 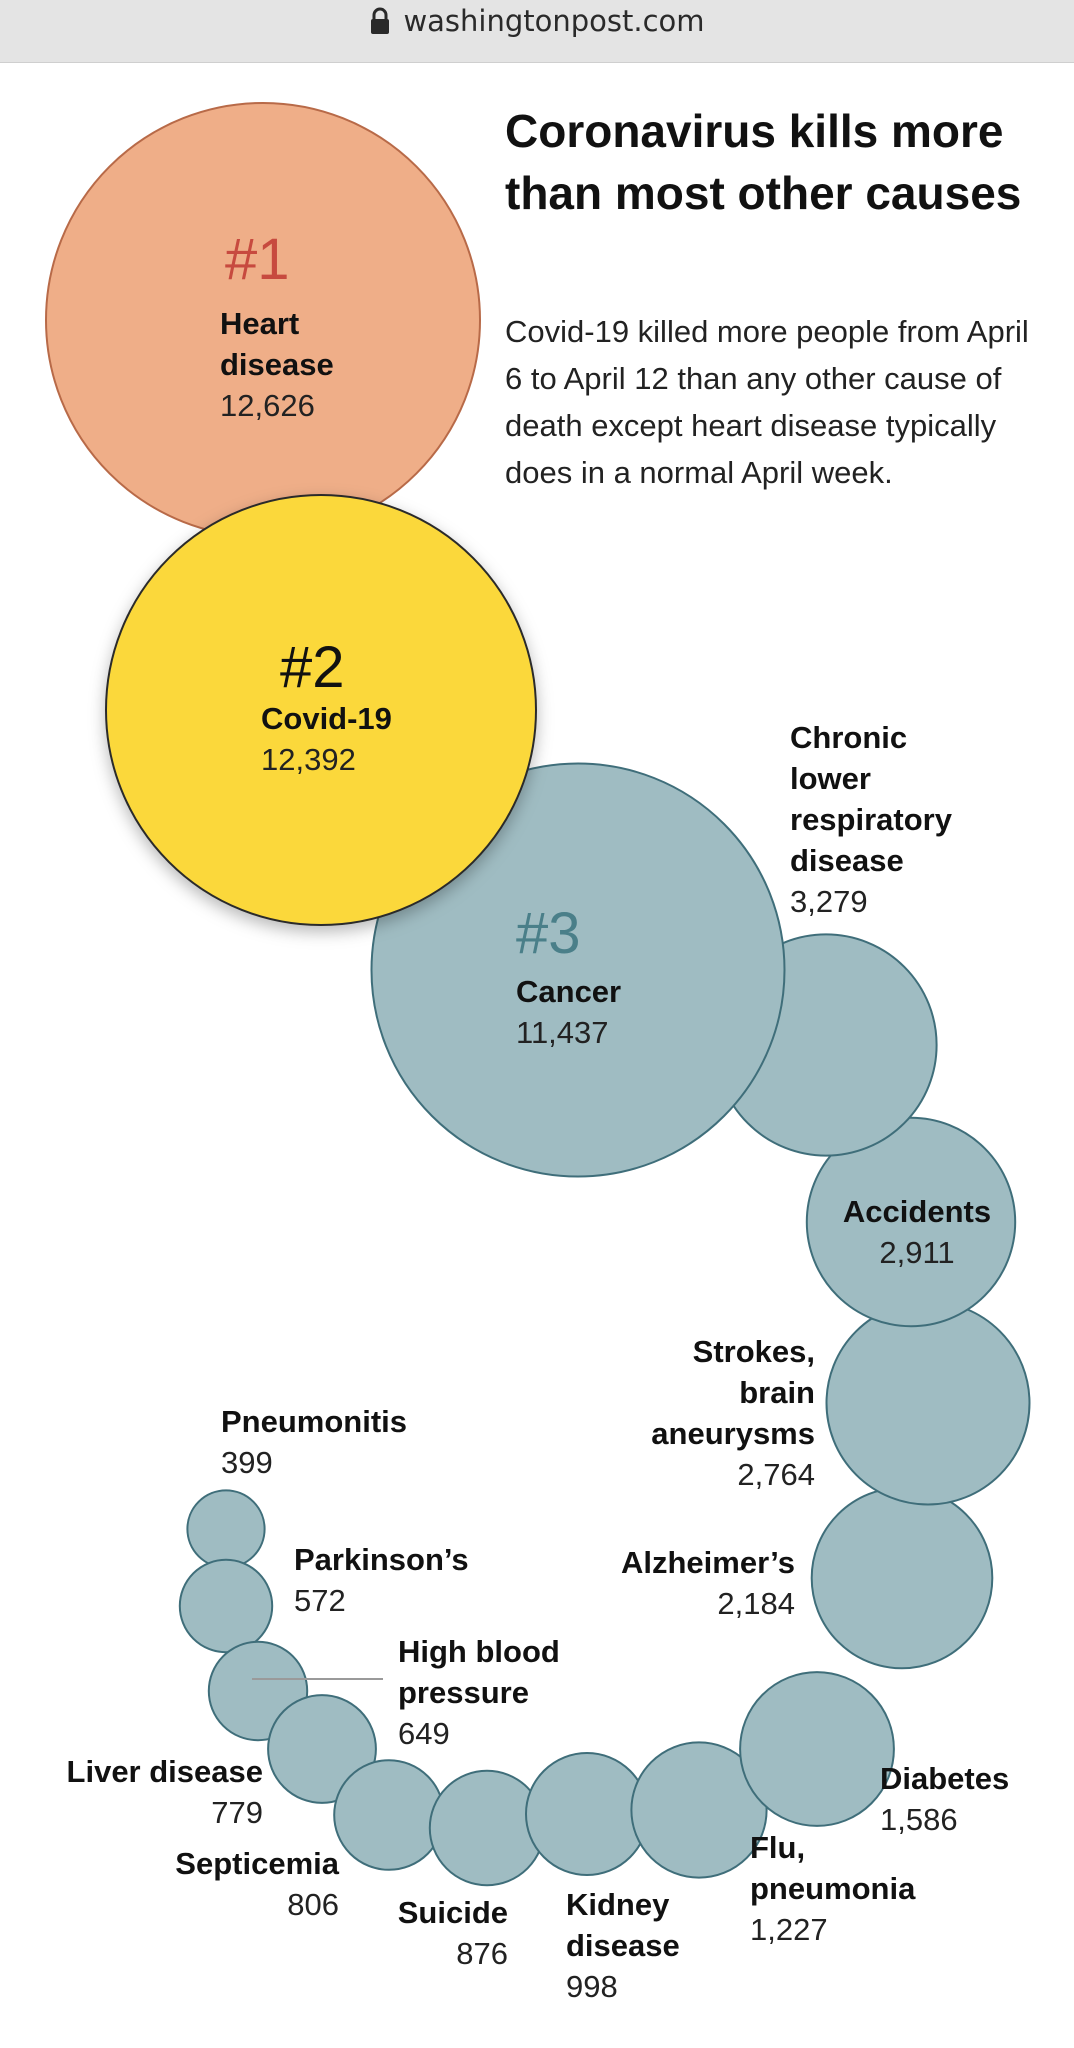 I want to click on bubble-flu-pneumonia, so click(x=699, y=1810).